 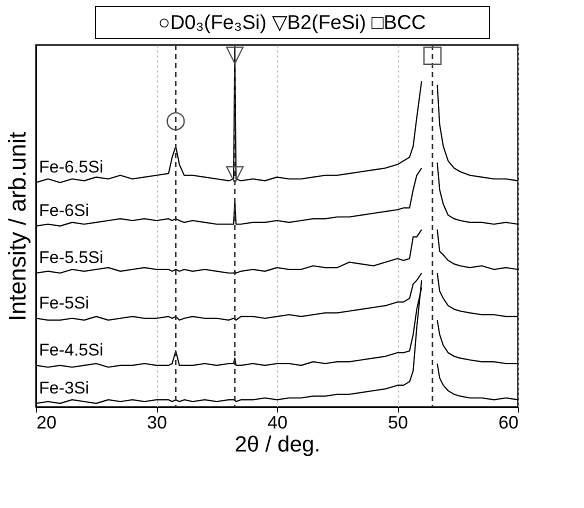 What do you see at coordinates (157, 422) in the screenshot?
I see `x-tick-label: 30` at bounding box center [157, 422].